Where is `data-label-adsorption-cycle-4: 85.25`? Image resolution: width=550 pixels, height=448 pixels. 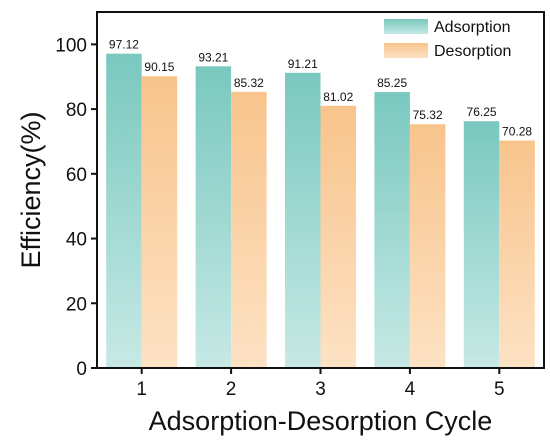
data-label-adsorption-cycle-4: 85.25 is located at coordinates (392, 83).